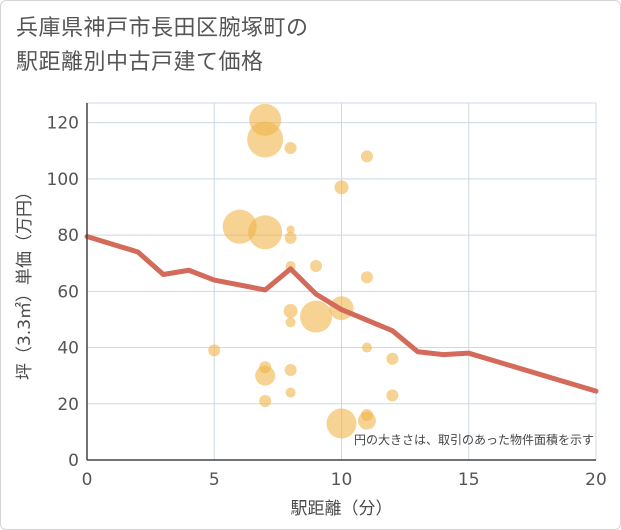 The width and height of the screenshot is (621, 530). I want to click on chart-title: 兵庫県神戸市長田区腕塚町の 駅距離別中古戸建て価格, so click(162, 46).